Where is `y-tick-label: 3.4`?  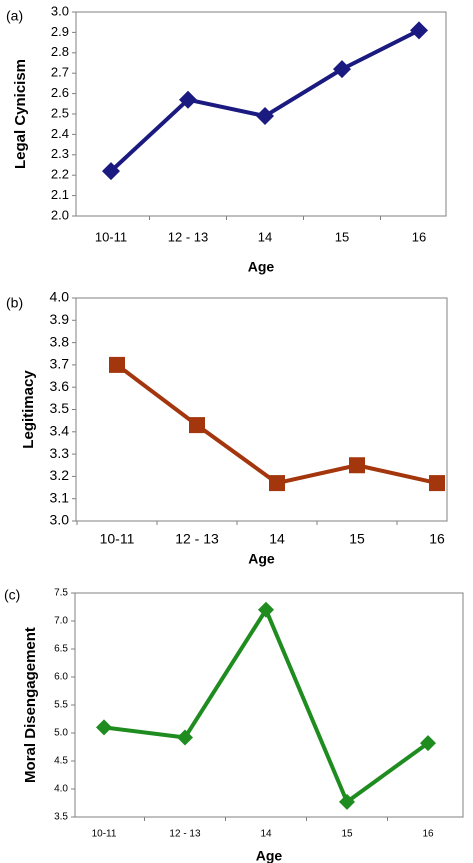 y-tick-label: 3.4 is located at coordinates (60, 431).